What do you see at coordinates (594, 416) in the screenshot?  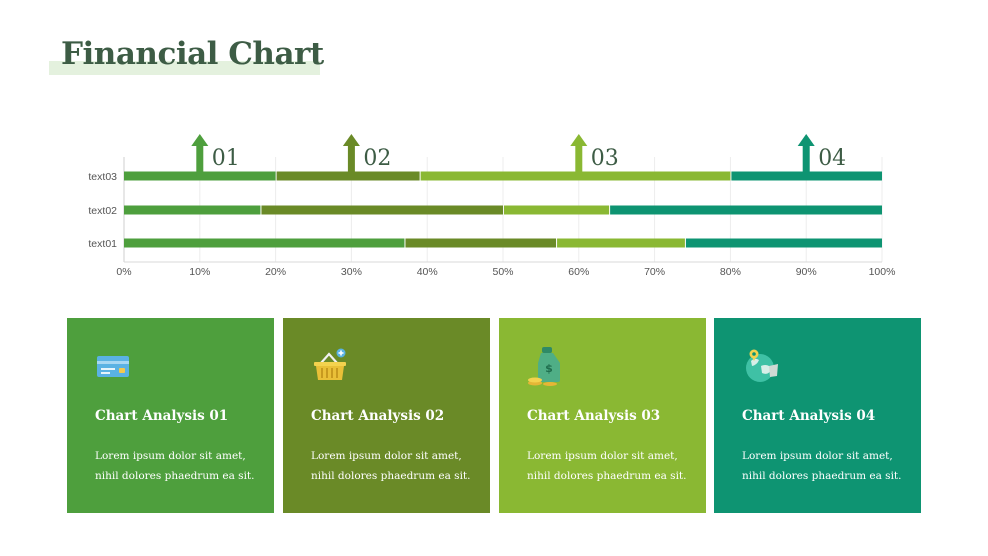 I see `card-title: Chart Analysis 03` at bounding box center [594, 416].